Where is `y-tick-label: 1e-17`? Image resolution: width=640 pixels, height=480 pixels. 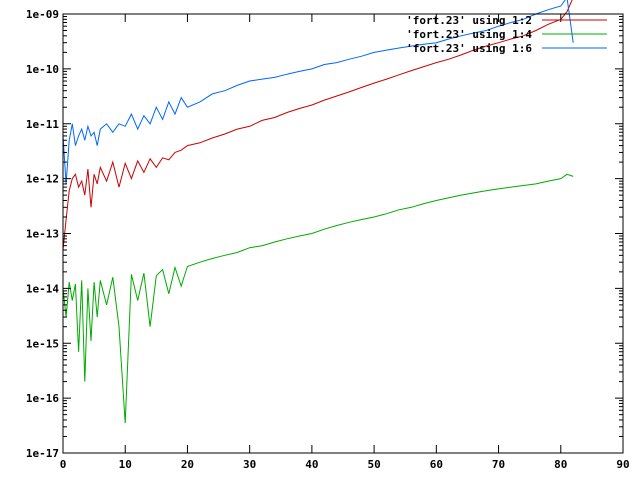
y-tick-label: 1e-17 is located at coordinates (42, 453).